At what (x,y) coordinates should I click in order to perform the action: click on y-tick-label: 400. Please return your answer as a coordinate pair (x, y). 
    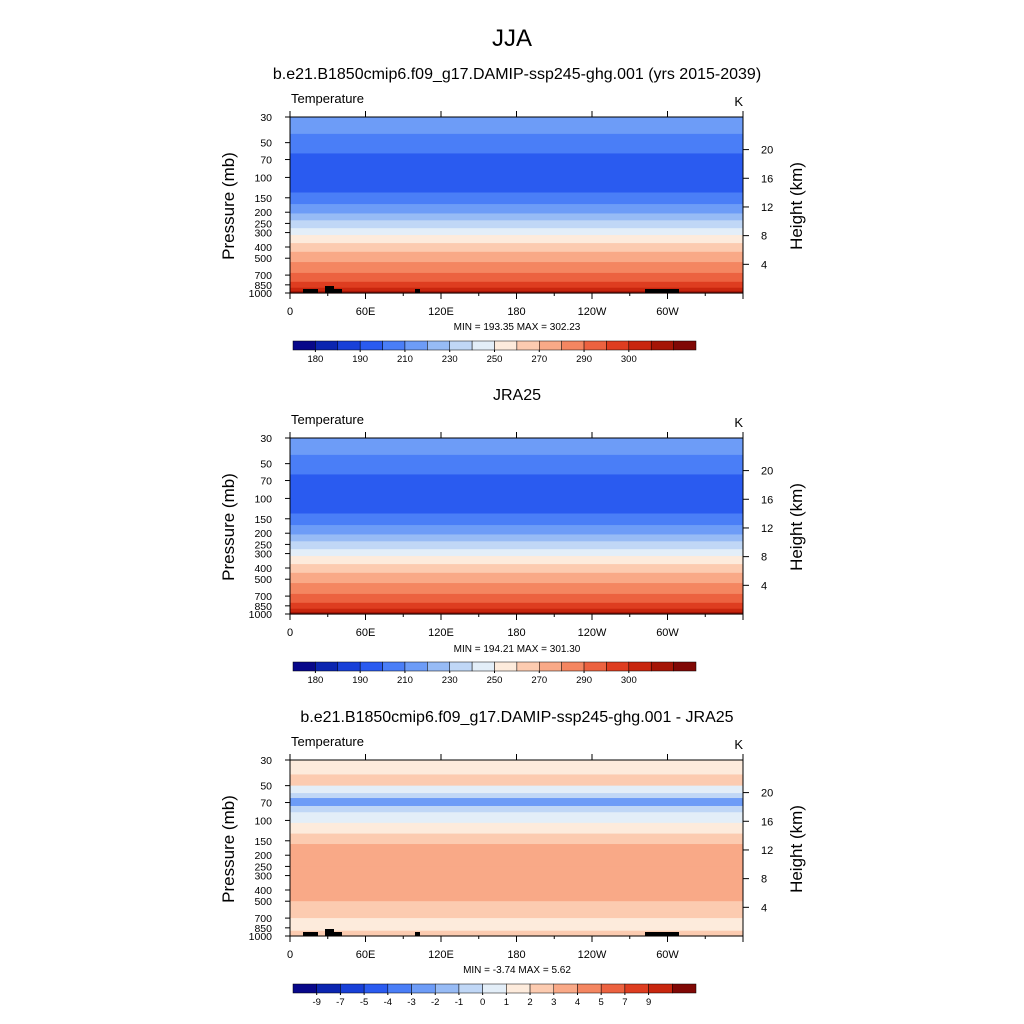
    Looking at the image, I should click on (263, 248).